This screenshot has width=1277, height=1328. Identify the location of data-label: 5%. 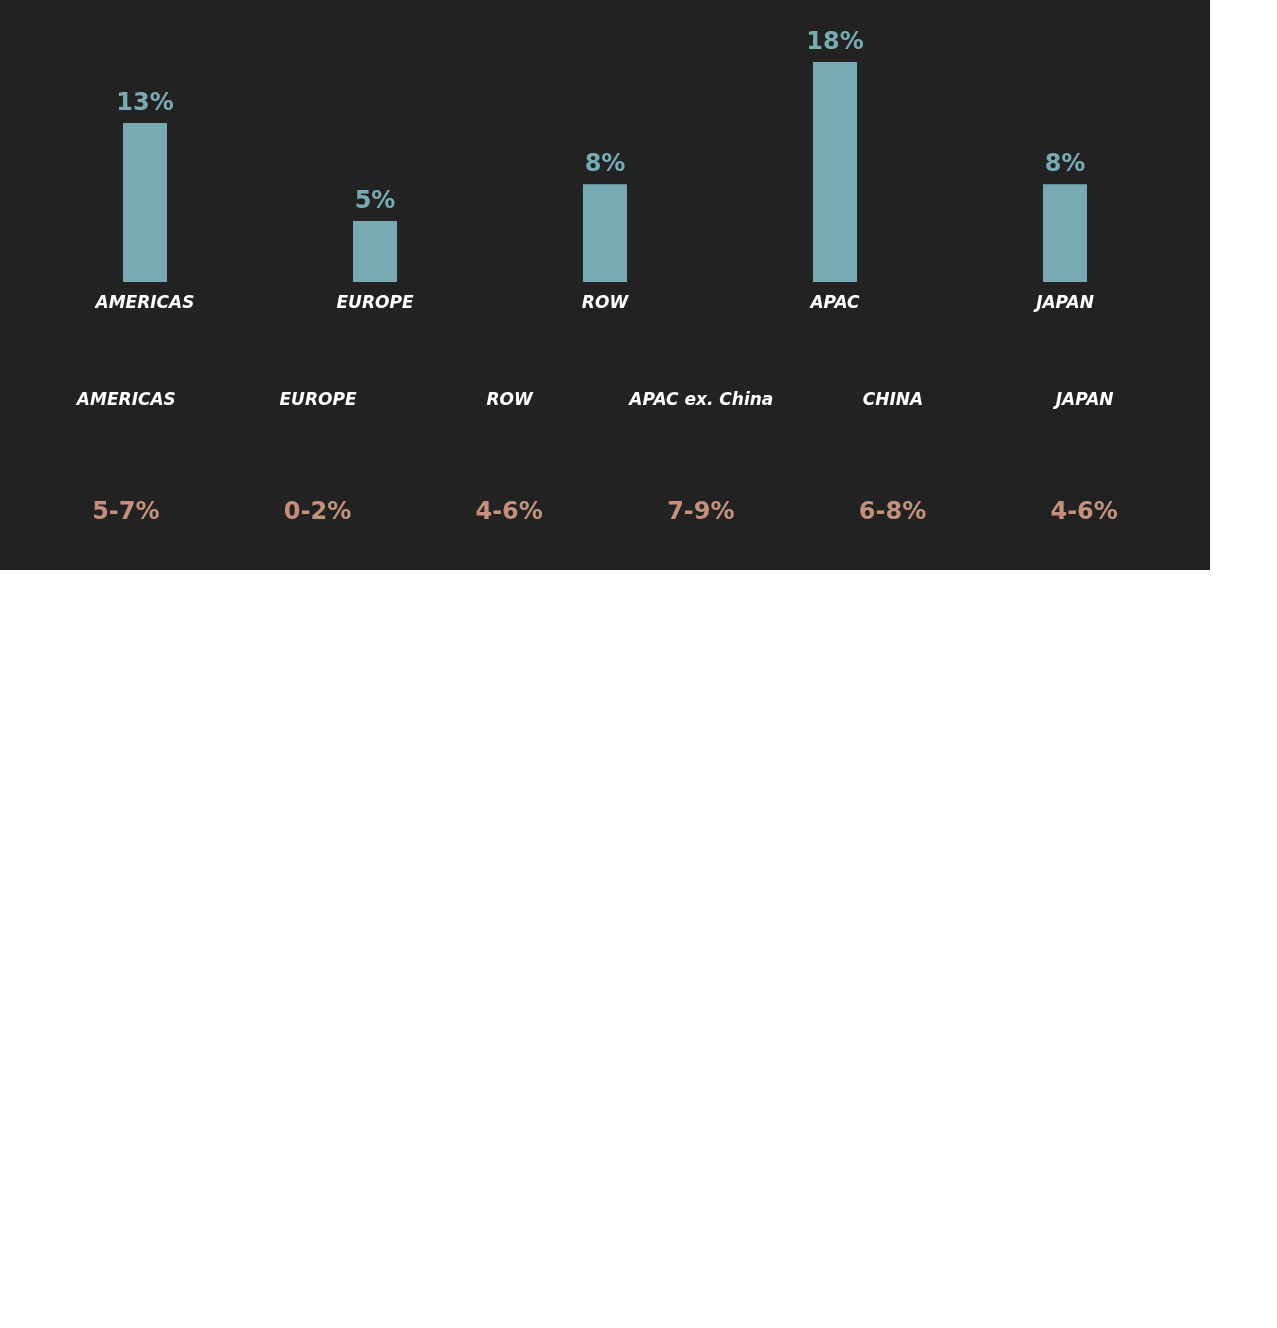
(375, 199).